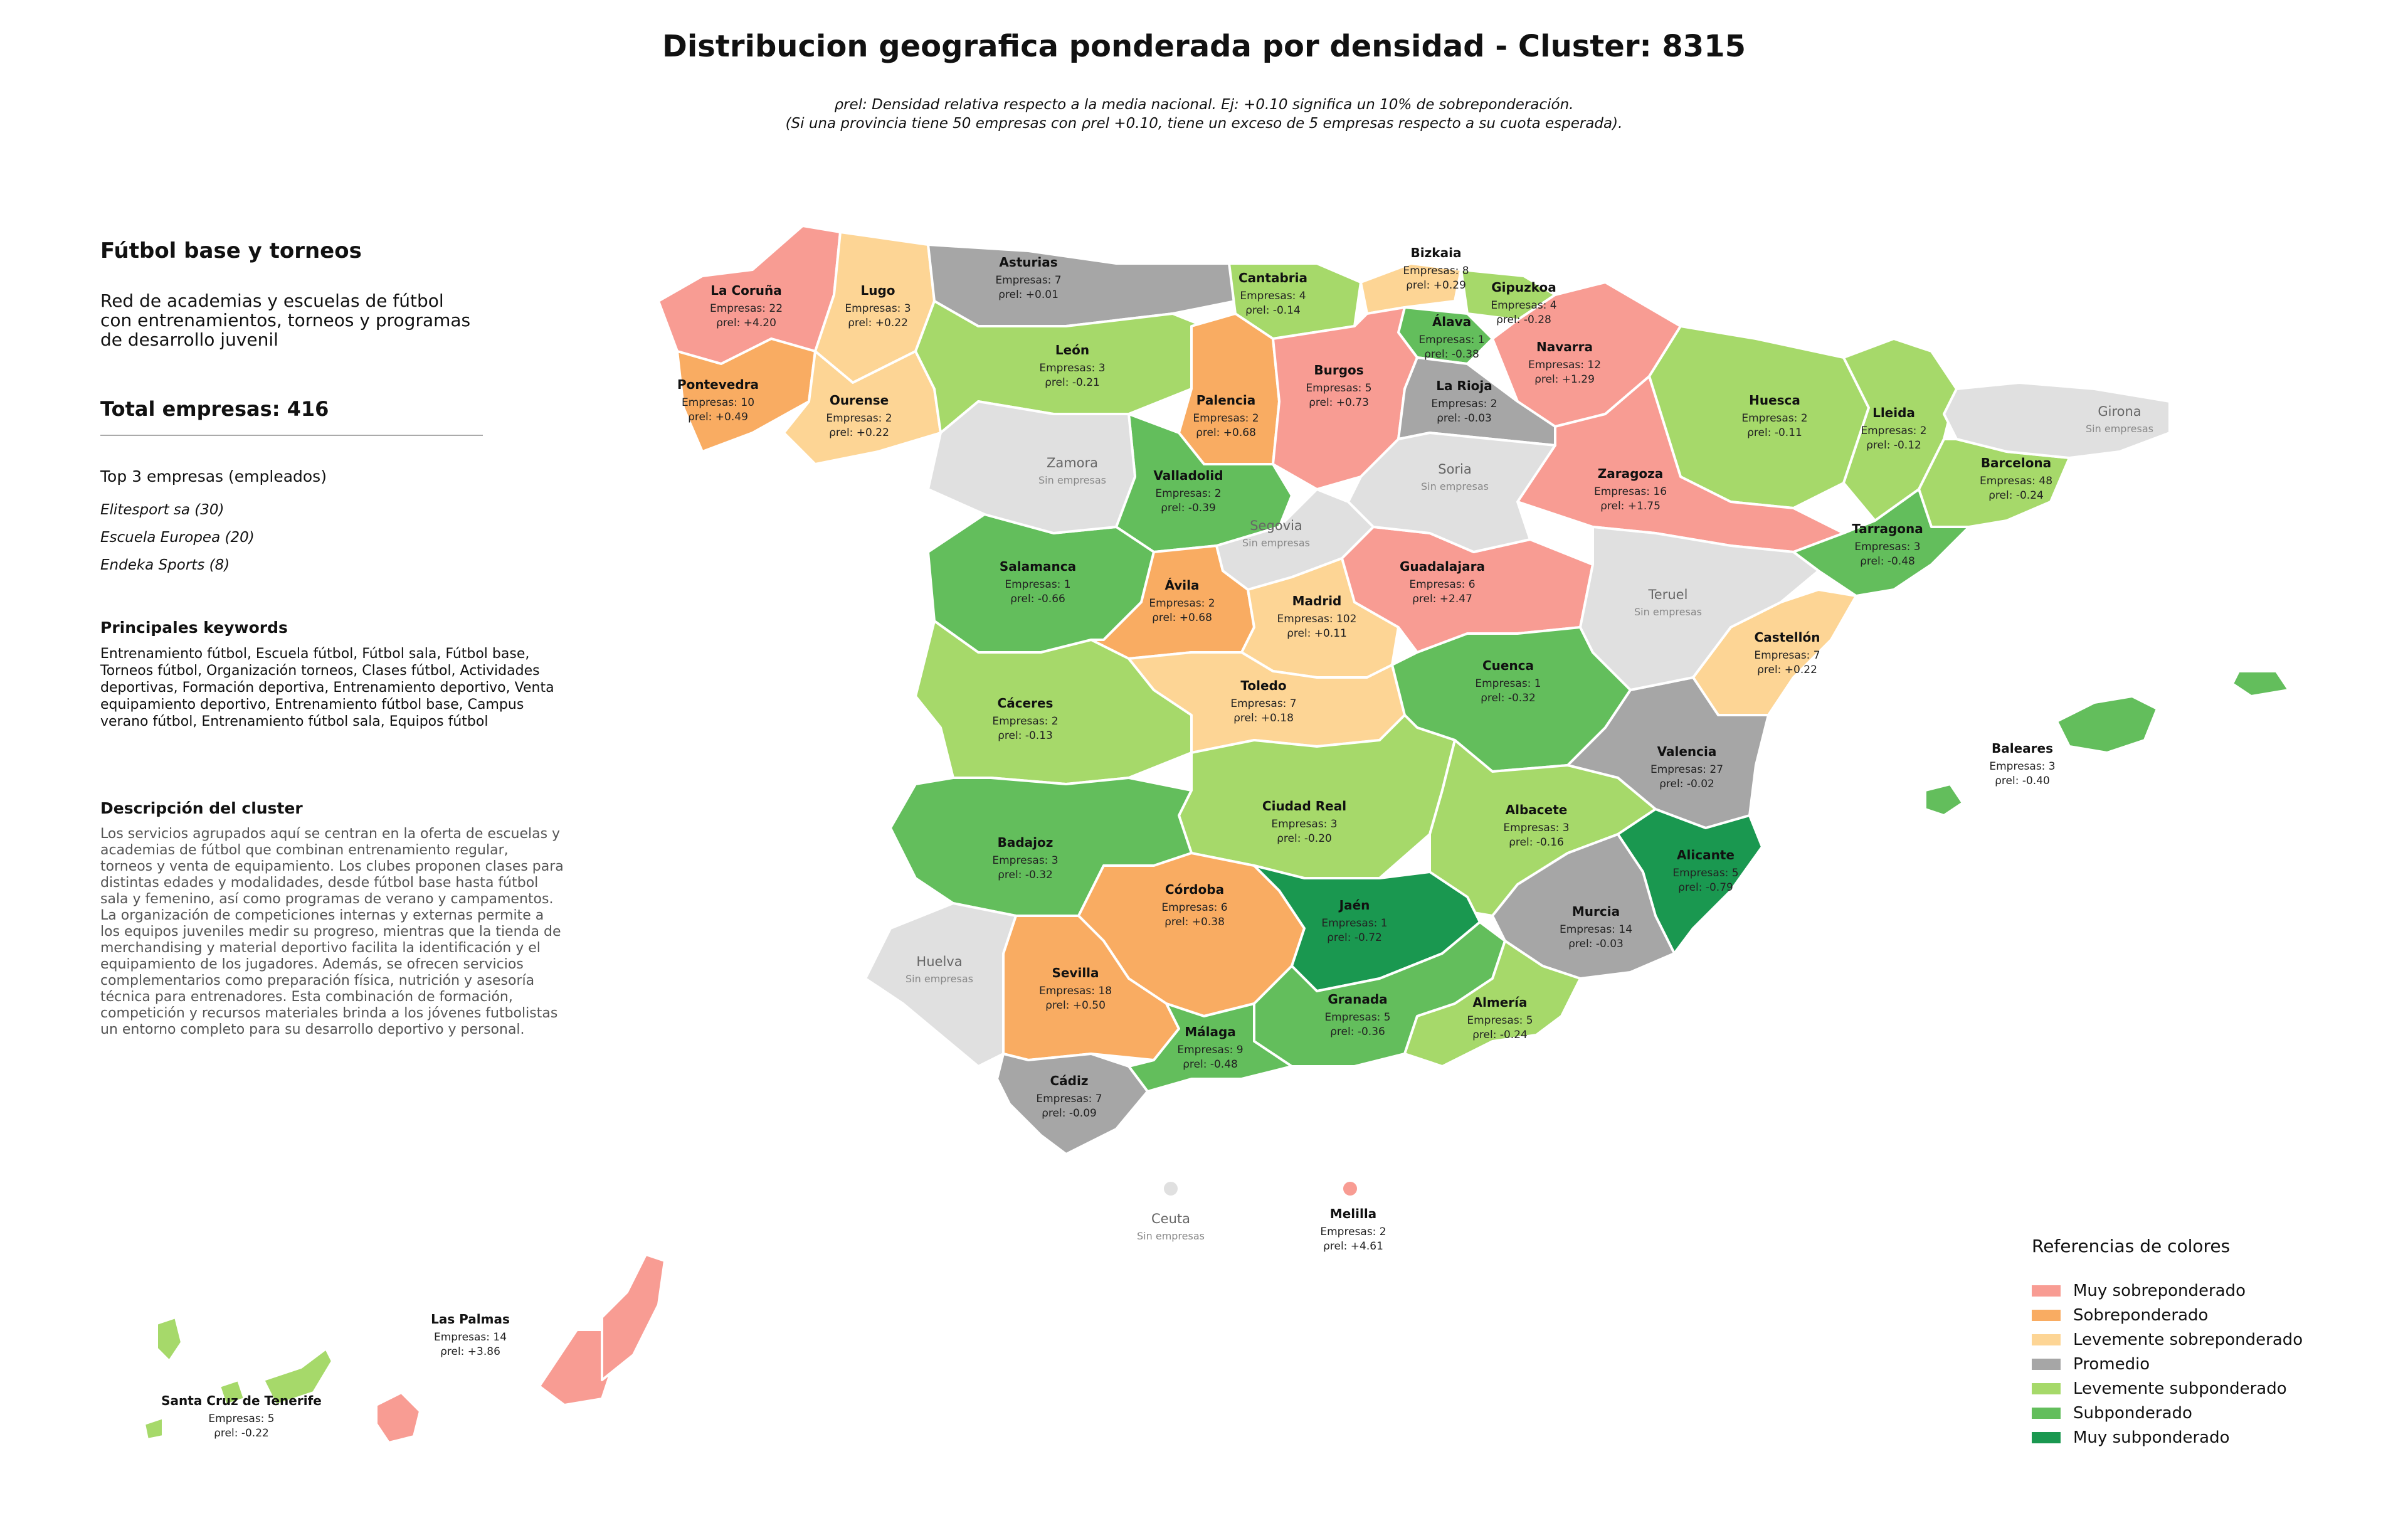 The image size is (2408, 1528). I want to click on province-label: La Coruña, so click(745, 290).